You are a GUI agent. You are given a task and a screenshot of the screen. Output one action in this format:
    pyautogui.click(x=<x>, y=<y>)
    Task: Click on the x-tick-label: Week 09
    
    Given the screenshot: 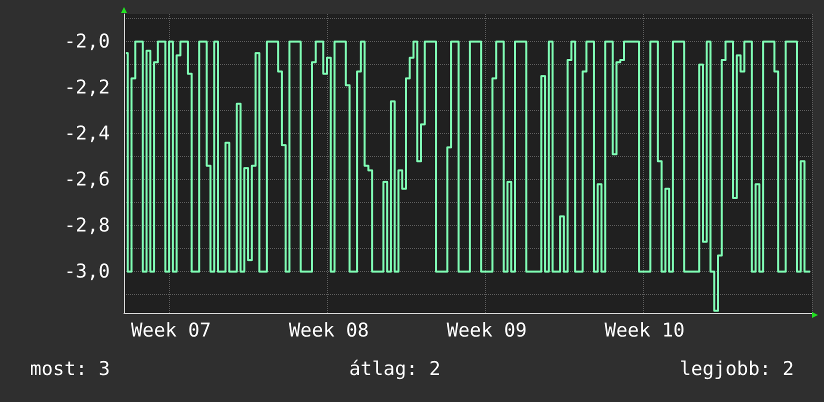 What is the action you would take?
    pyautogui.click(x=486, y=331)
    